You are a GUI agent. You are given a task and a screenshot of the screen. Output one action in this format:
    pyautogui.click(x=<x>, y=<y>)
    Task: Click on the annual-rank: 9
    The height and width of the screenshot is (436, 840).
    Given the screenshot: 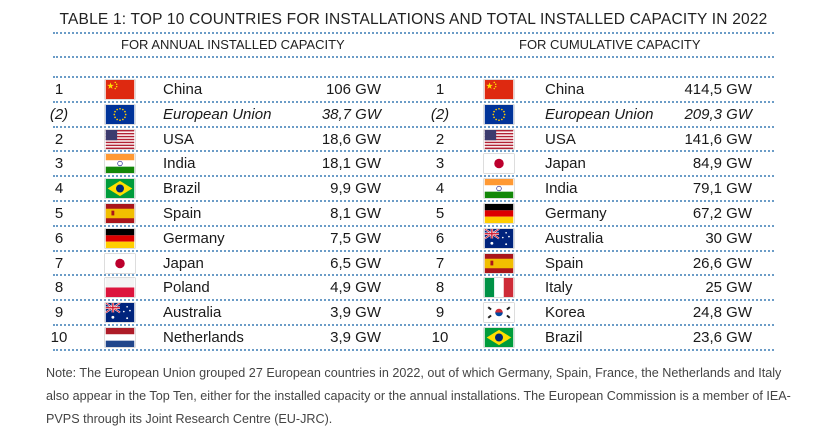 What is the action you would take?
    pyautogui.click(x=59, y=313)
    